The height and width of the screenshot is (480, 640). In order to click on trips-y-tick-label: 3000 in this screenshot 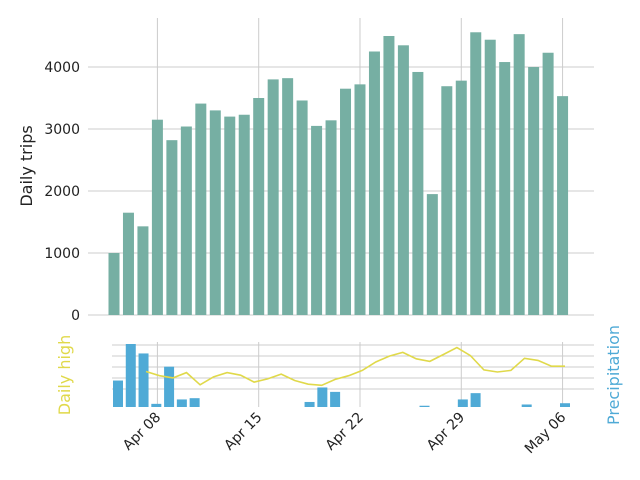, I will do `click(62, 130)`.